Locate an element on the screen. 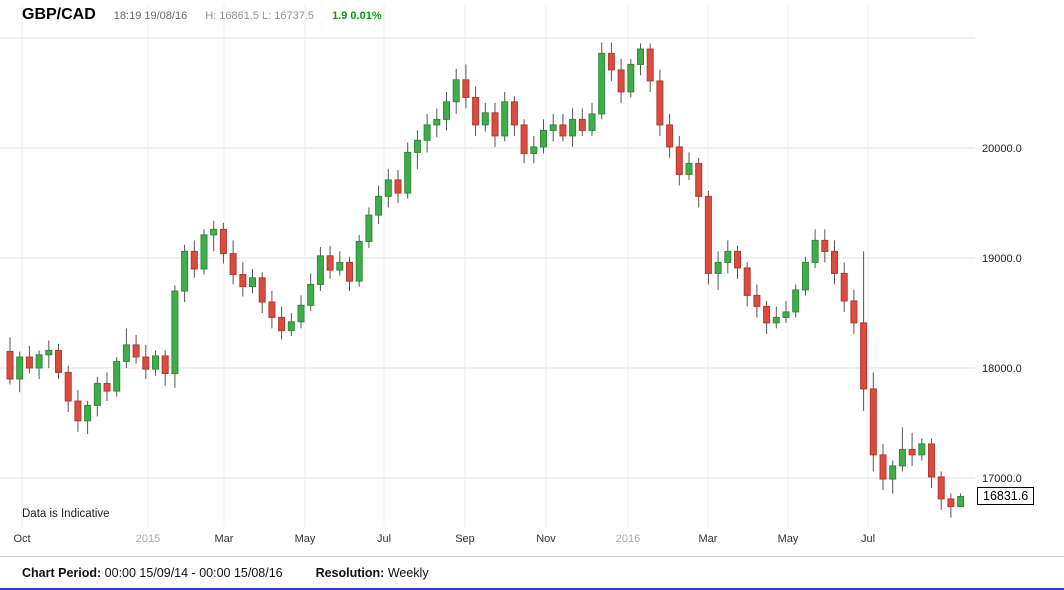 This screenshot has width=1064, height=590. last-price-tag: 16831.6 is located at coordinates (1006, 495).